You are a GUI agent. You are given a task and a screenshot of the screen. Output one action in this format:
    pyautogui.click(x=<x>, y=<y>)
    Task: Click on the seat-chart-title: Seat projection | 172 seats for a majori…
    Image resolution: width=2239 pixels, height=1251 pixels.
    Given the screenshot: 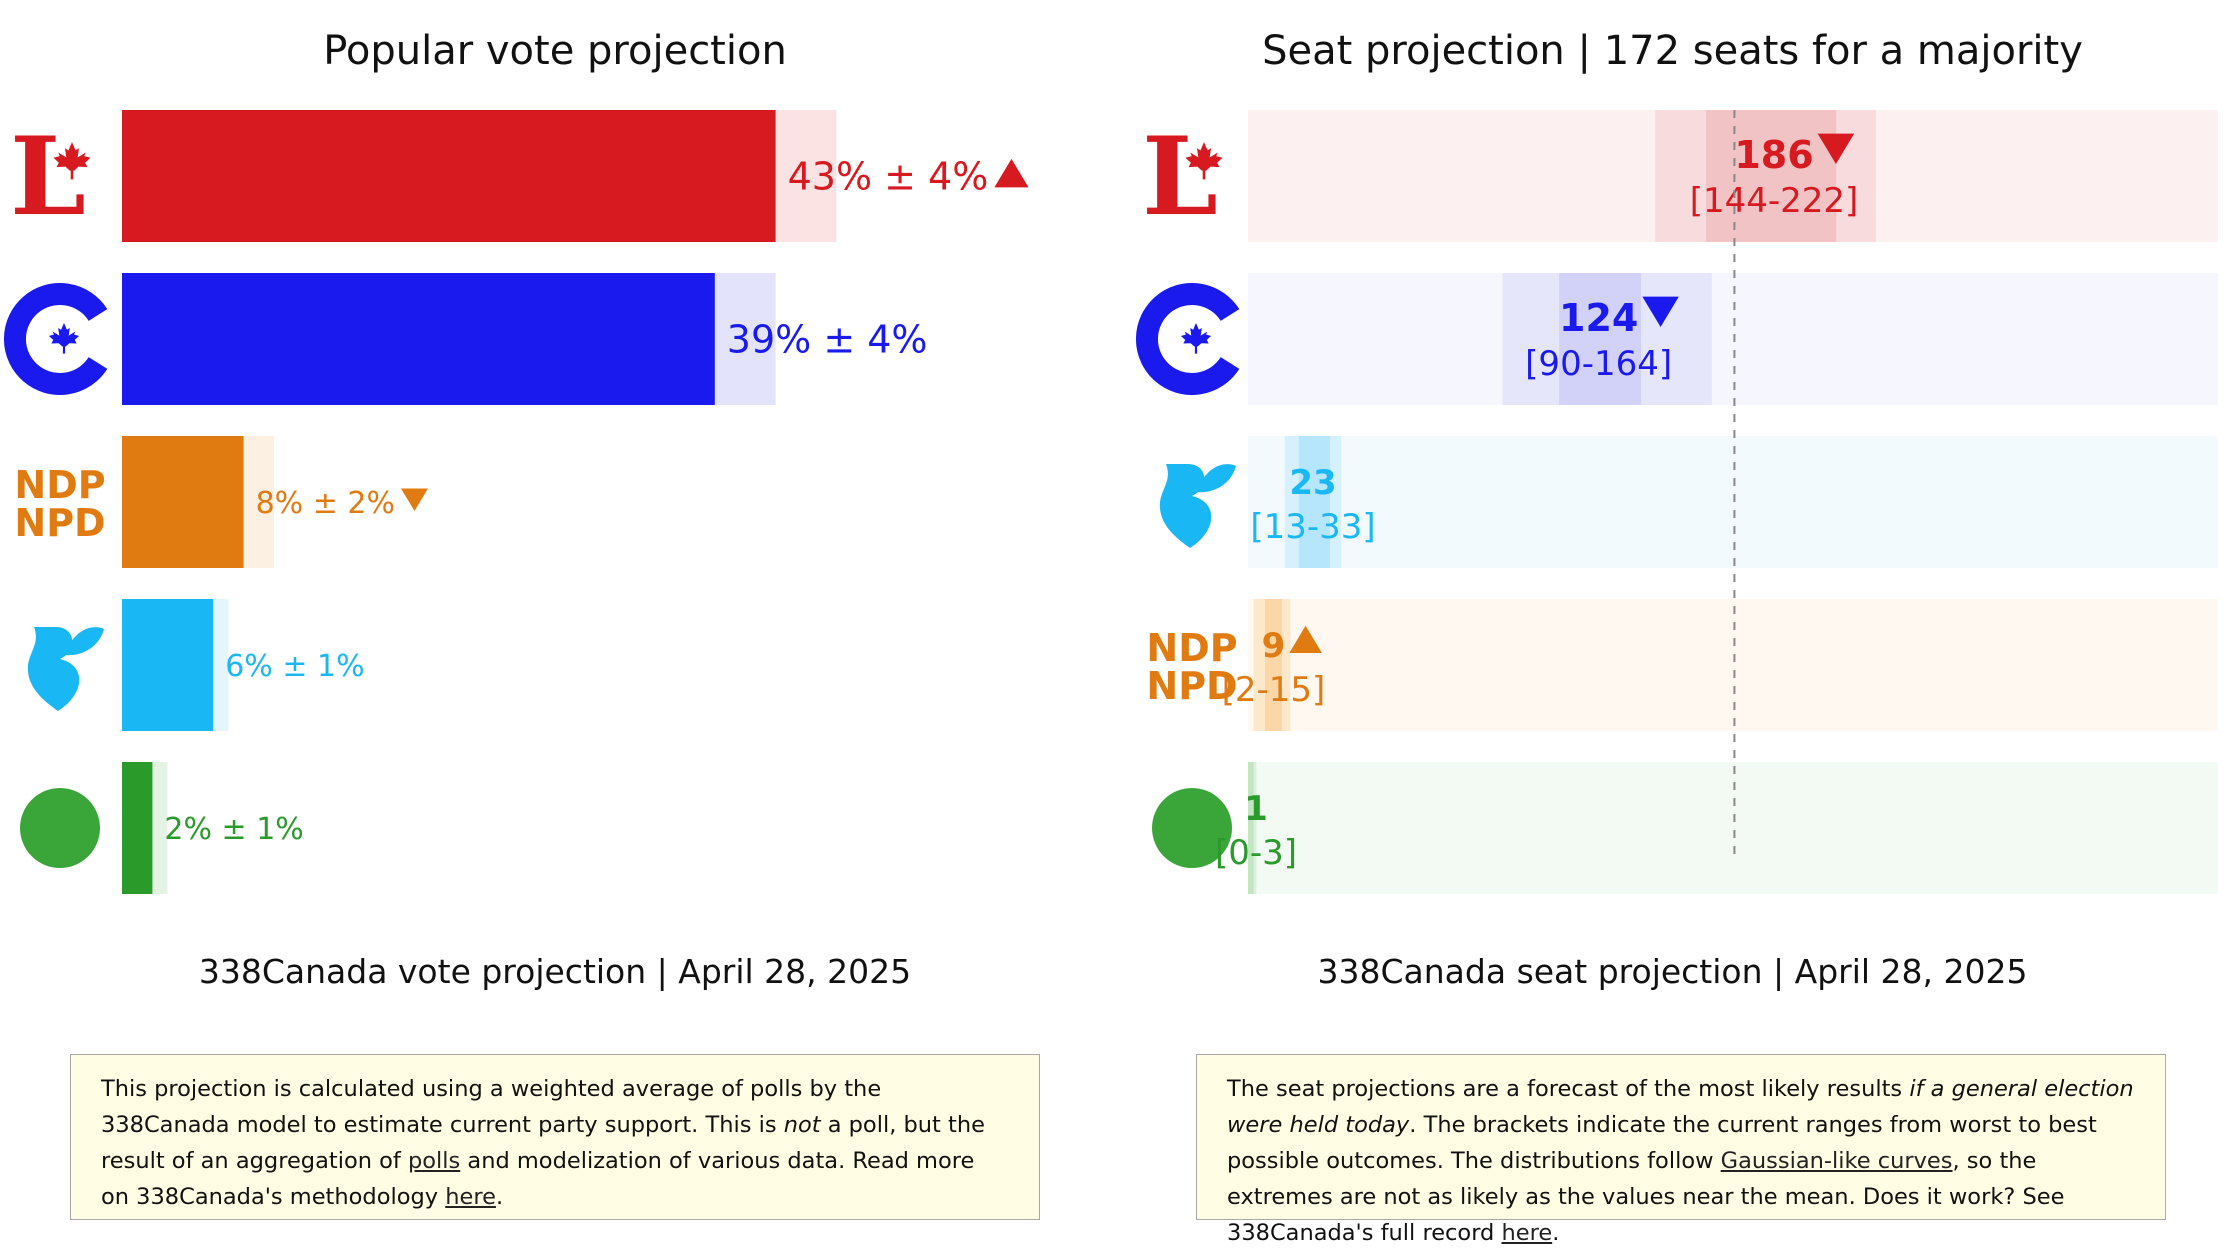 What is the action you would take?
    pyautogui.click(x=1672, y=51)
    